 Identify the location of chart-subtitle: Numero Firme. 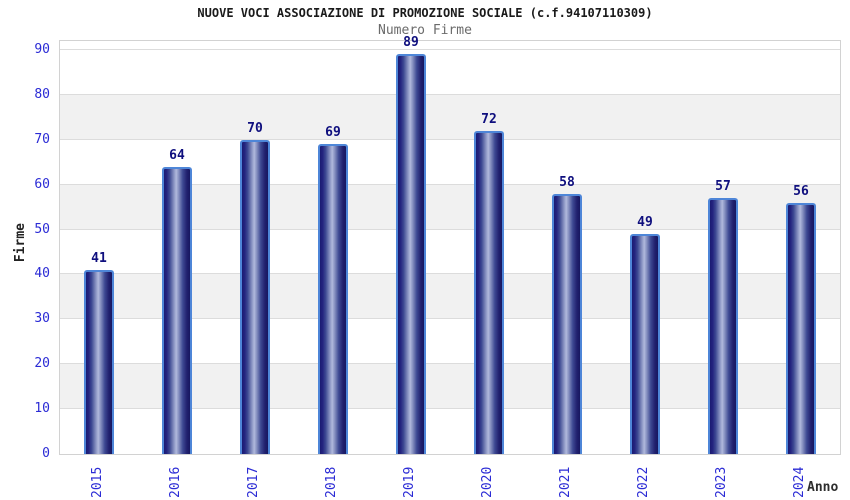
(425, 30).